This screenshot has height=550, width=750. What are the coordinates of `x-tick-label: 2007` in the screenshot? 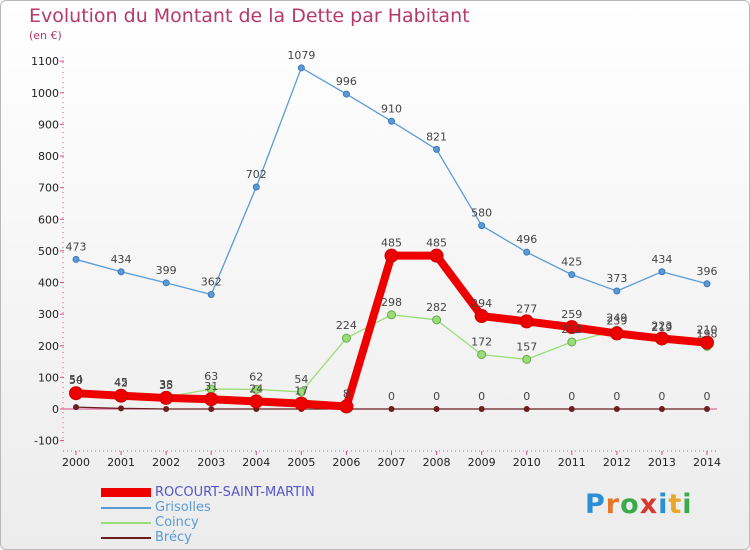 It's located at (392, 462).